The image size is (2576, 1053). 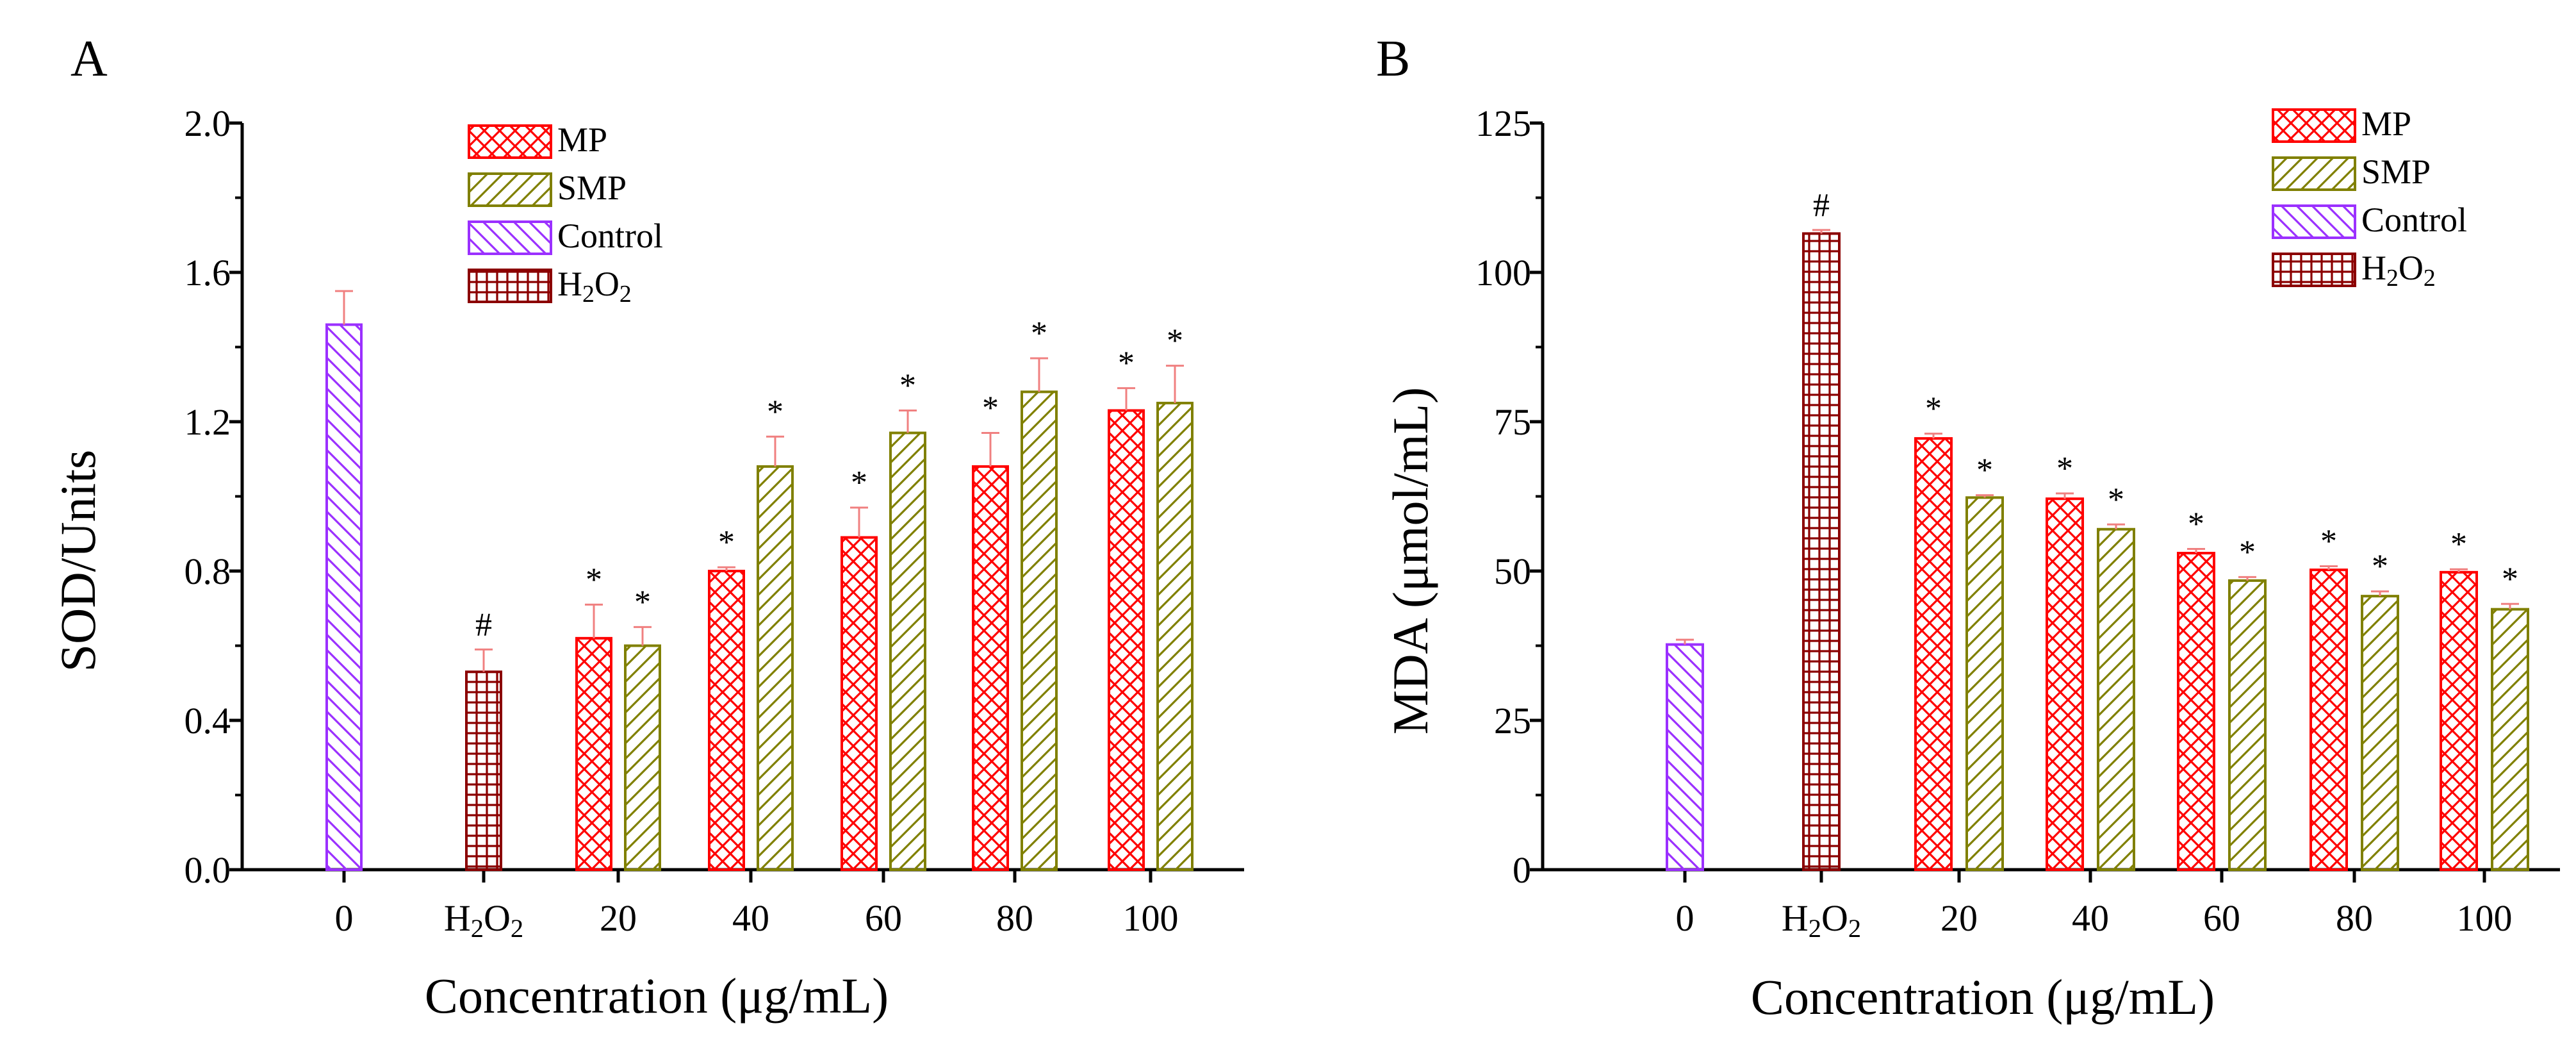 I want to click on panel-b-legend-label-smp: SMP, so click(x=2396, y=172).